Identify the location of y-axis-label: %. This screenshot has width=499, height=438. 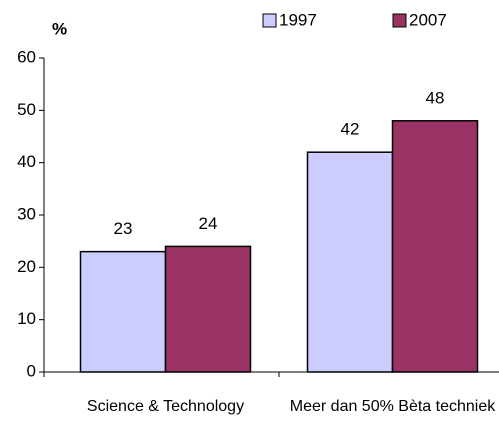
(59, 28).